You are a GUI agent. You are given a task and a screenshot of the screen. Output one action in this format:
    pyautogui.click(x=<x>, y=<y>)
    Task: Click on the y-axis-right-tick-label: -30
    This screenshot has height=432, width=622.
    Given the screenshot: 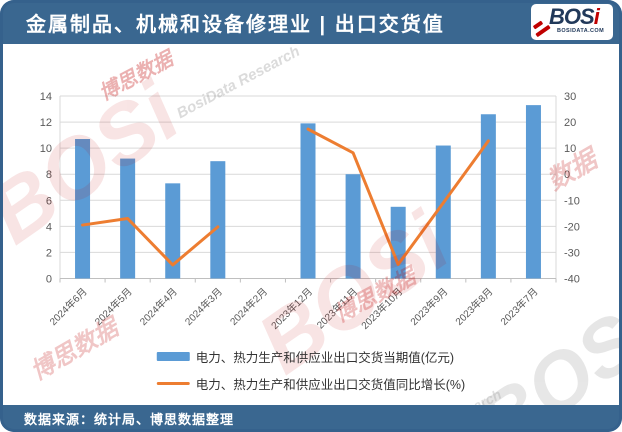 What is the action you would take?
    pyautogui.click(x=572, y=253)
    